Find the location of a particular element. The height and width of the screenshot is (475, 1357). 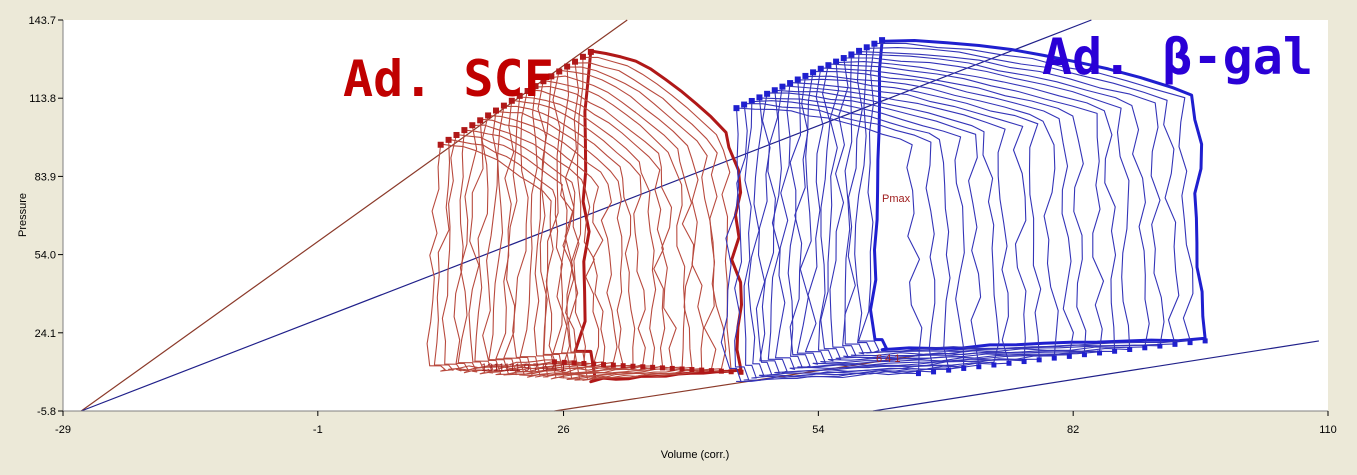

x-axis-title: Volume (corr.) is located at coordinates (695, 455).